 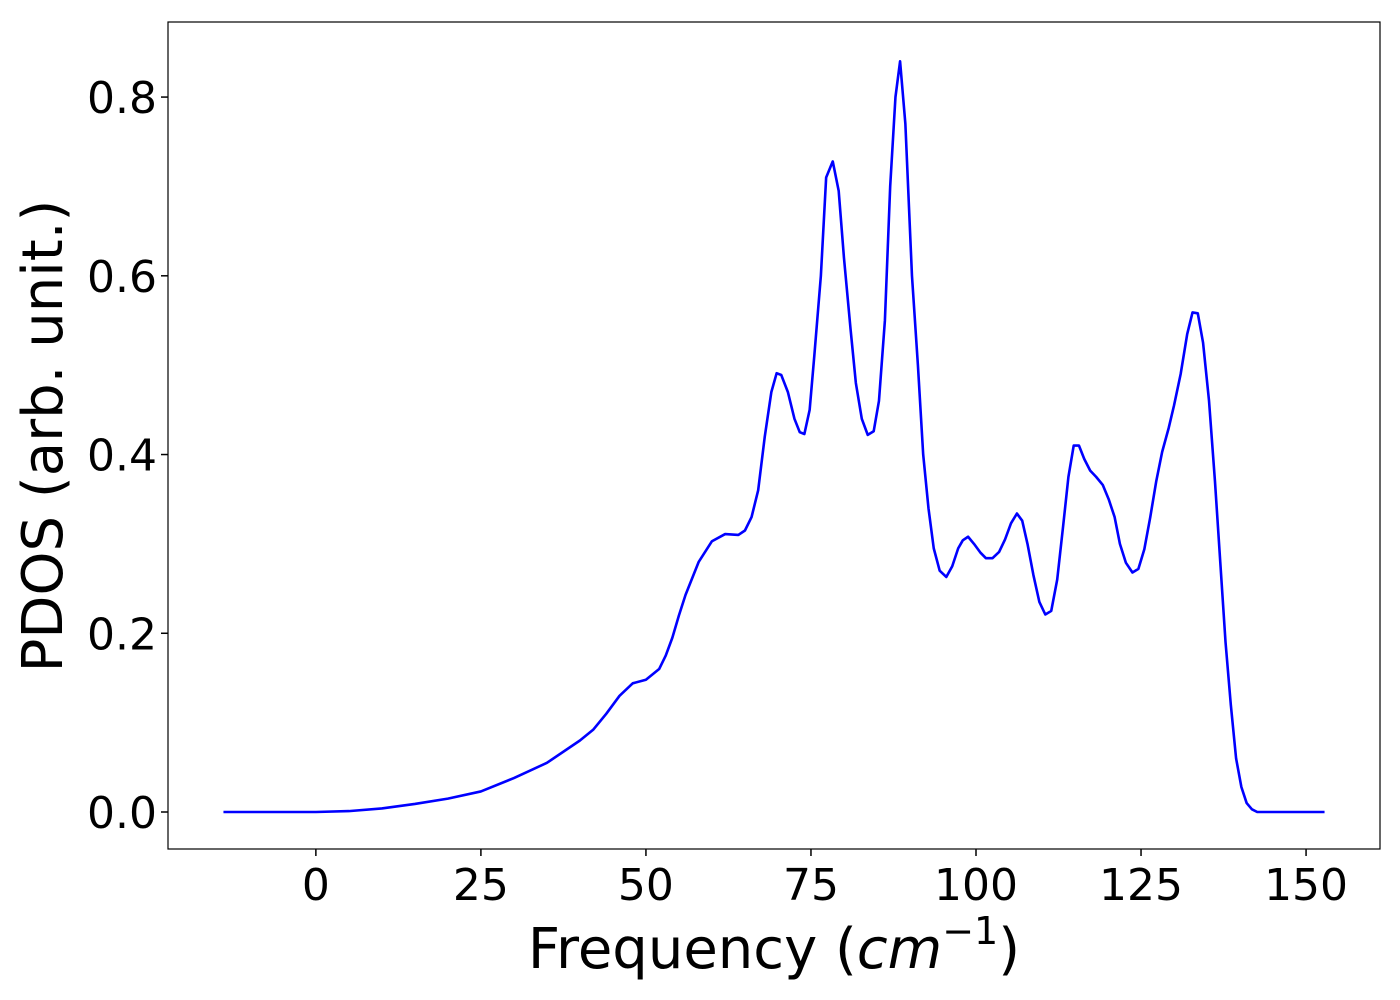 I want to click on y-tick-label: 0.2, so click(x=122, y=634).